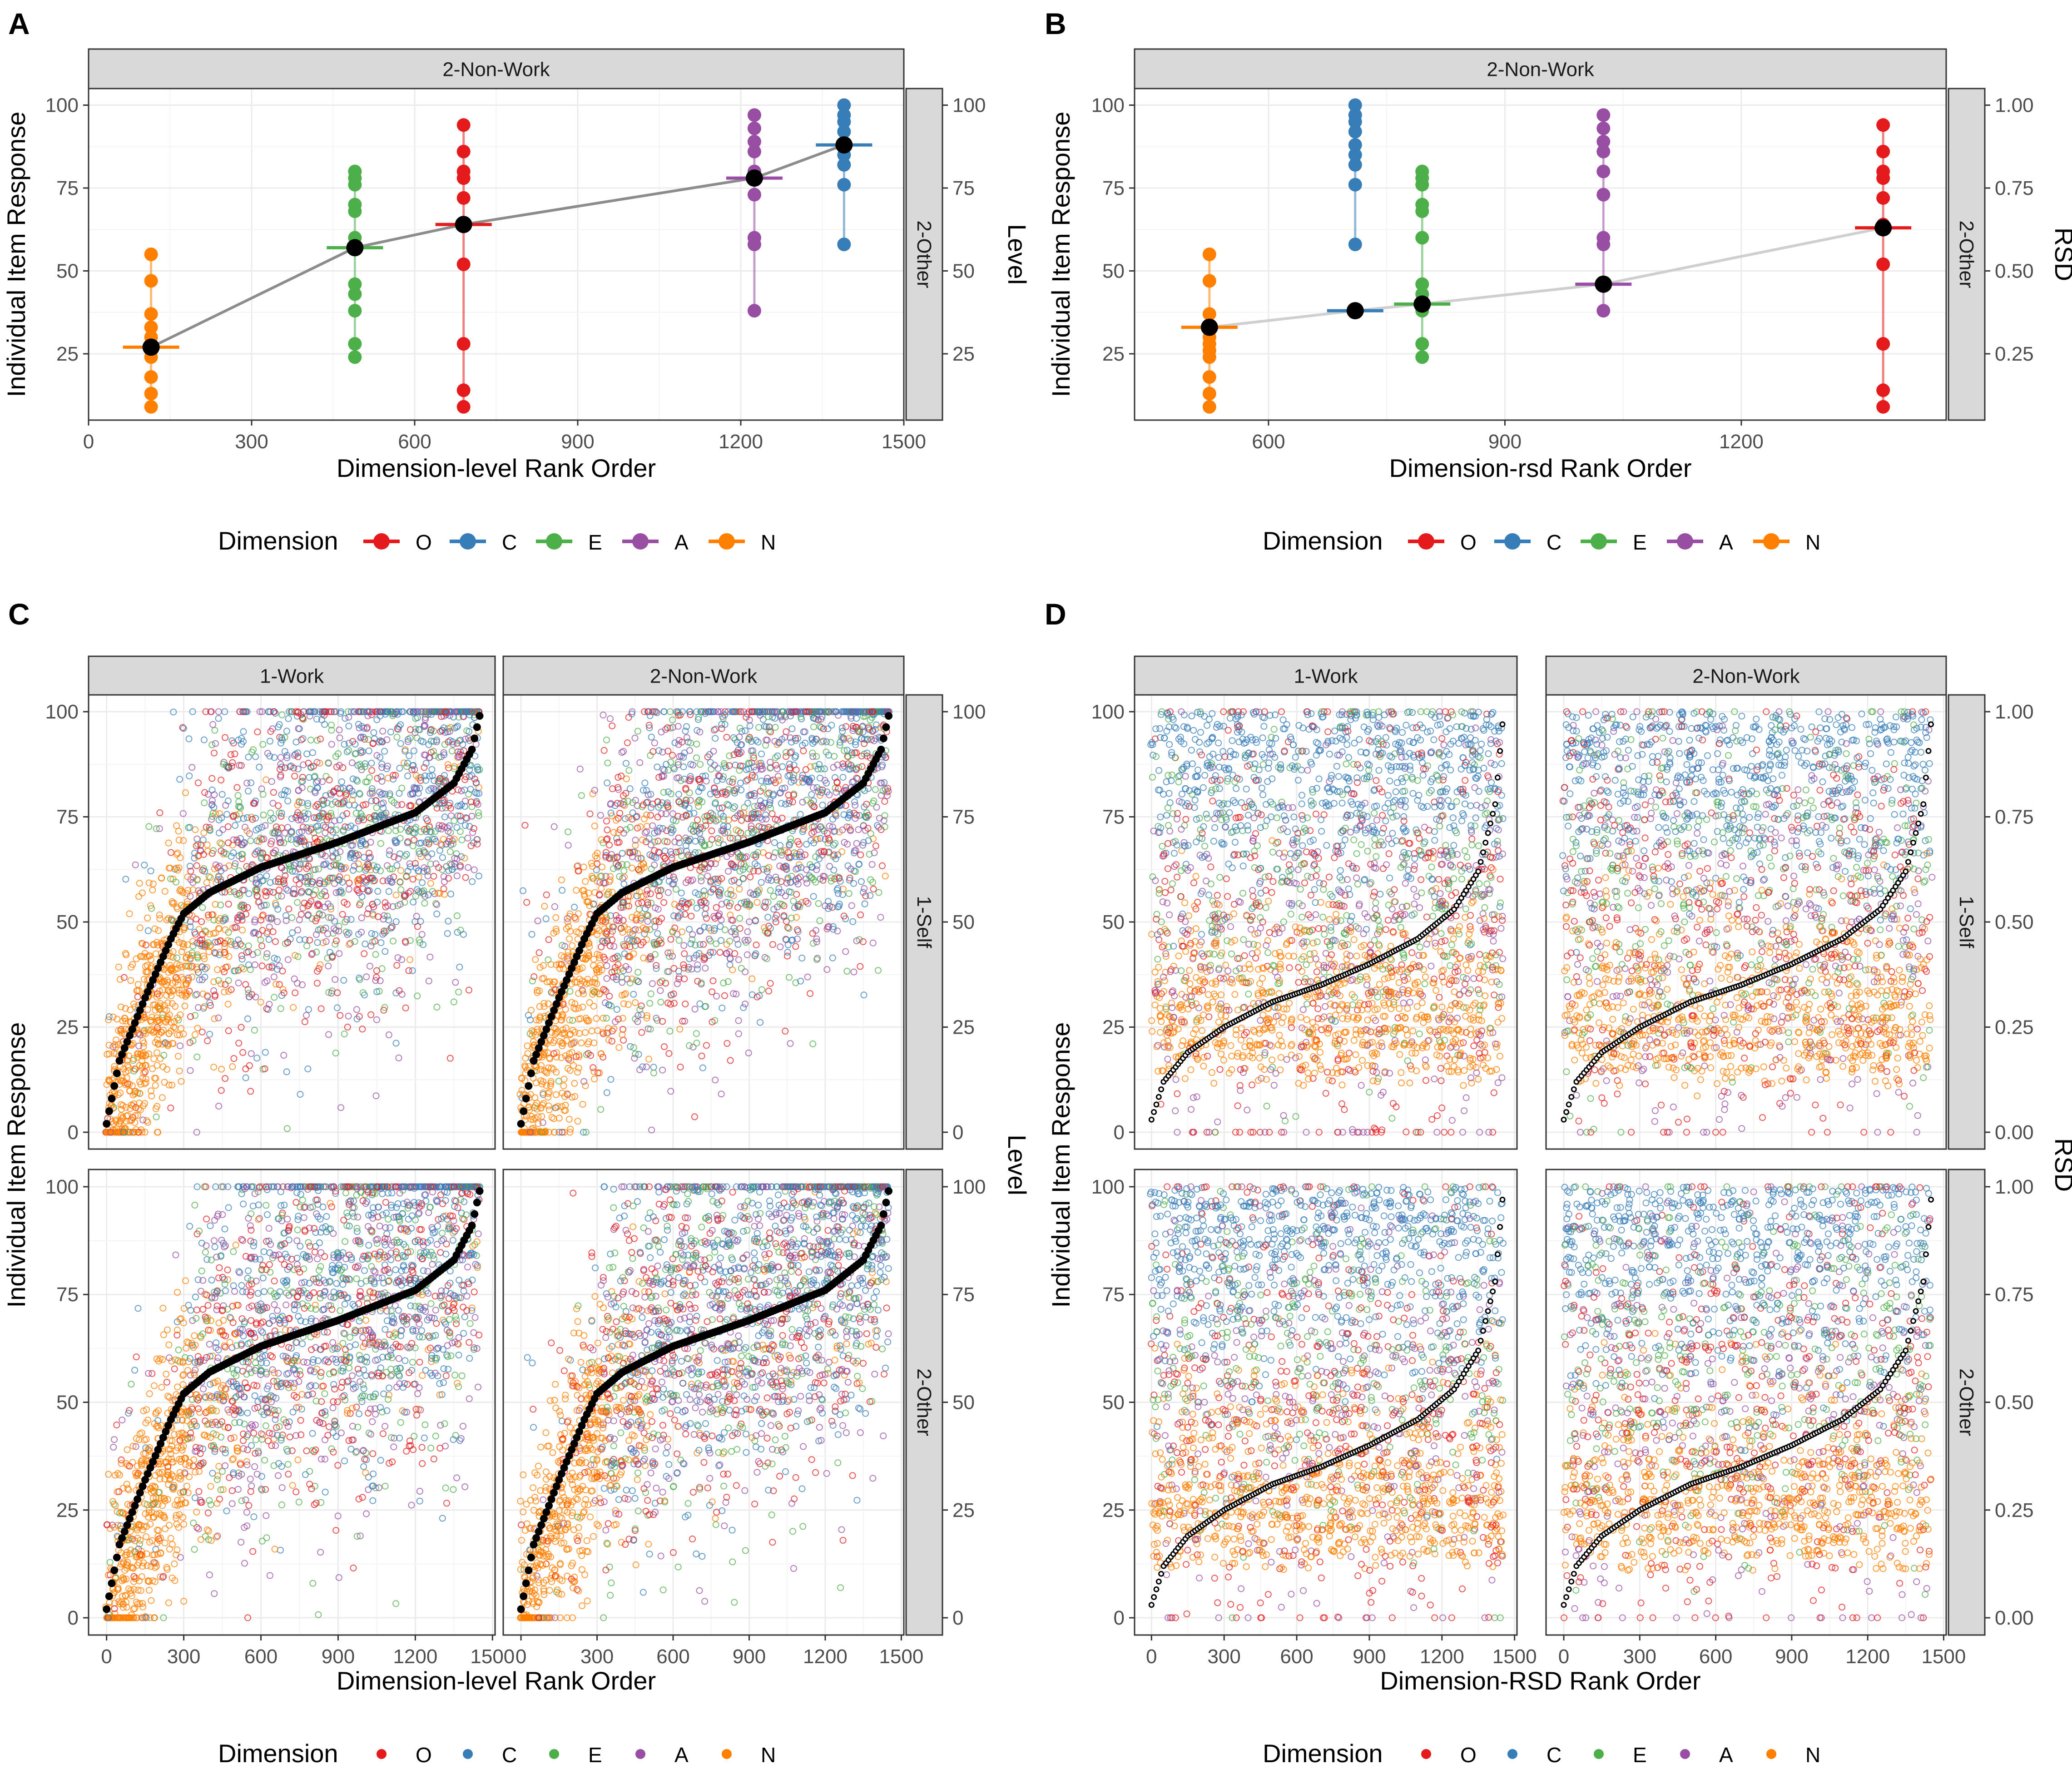 Image resolution: width=2072 pixels, height=1774 pixels. I want to click on y2-tick-label: 0.50, so click(2015, 271).